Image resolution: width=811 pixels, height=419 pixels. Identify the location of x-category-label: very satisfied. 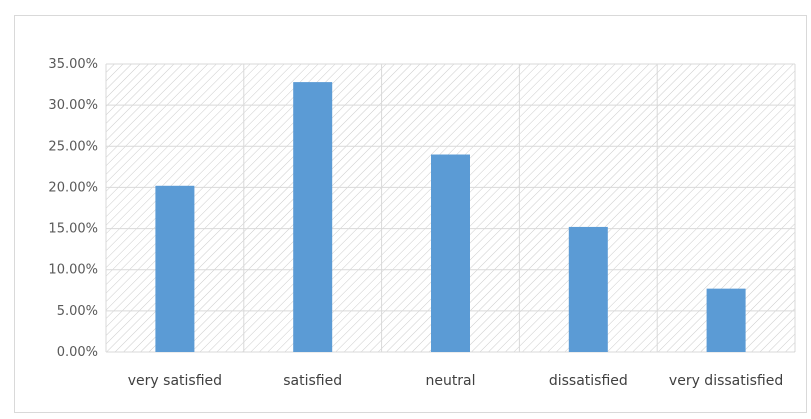
(175, 381).